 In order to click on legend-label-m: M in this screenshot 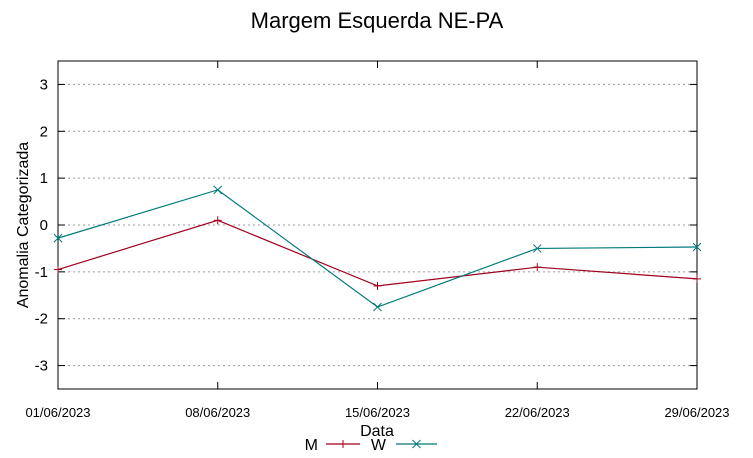, I will do `click(311, 445)`.